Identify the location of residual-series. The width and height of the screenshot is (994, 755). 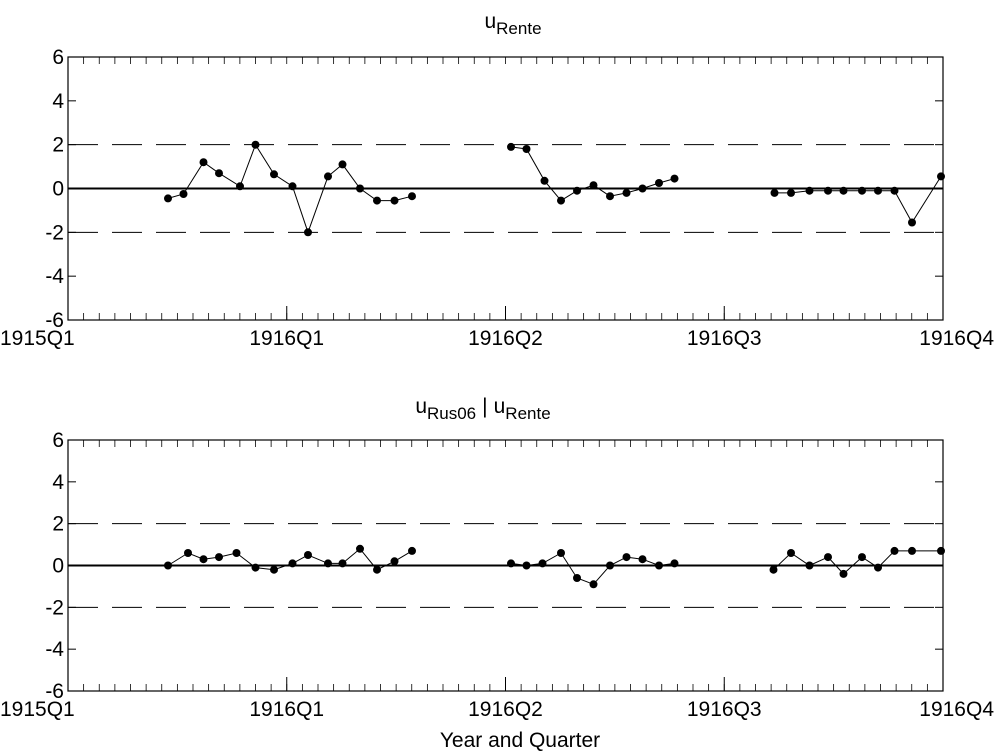
(554, 566).